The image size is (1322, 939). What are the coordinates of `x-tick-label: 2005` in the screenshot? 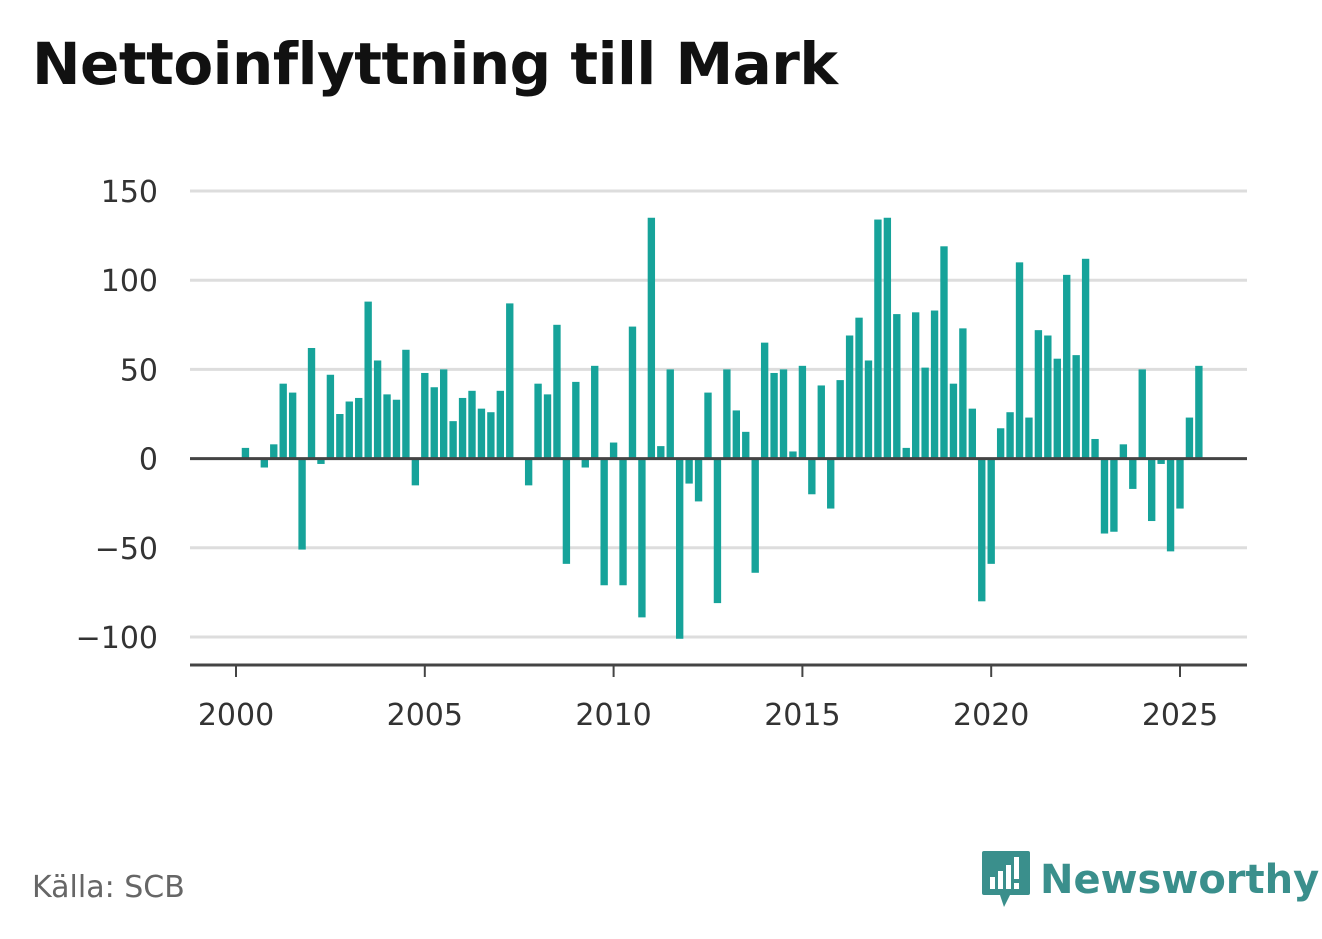 It's located at (425, 715).